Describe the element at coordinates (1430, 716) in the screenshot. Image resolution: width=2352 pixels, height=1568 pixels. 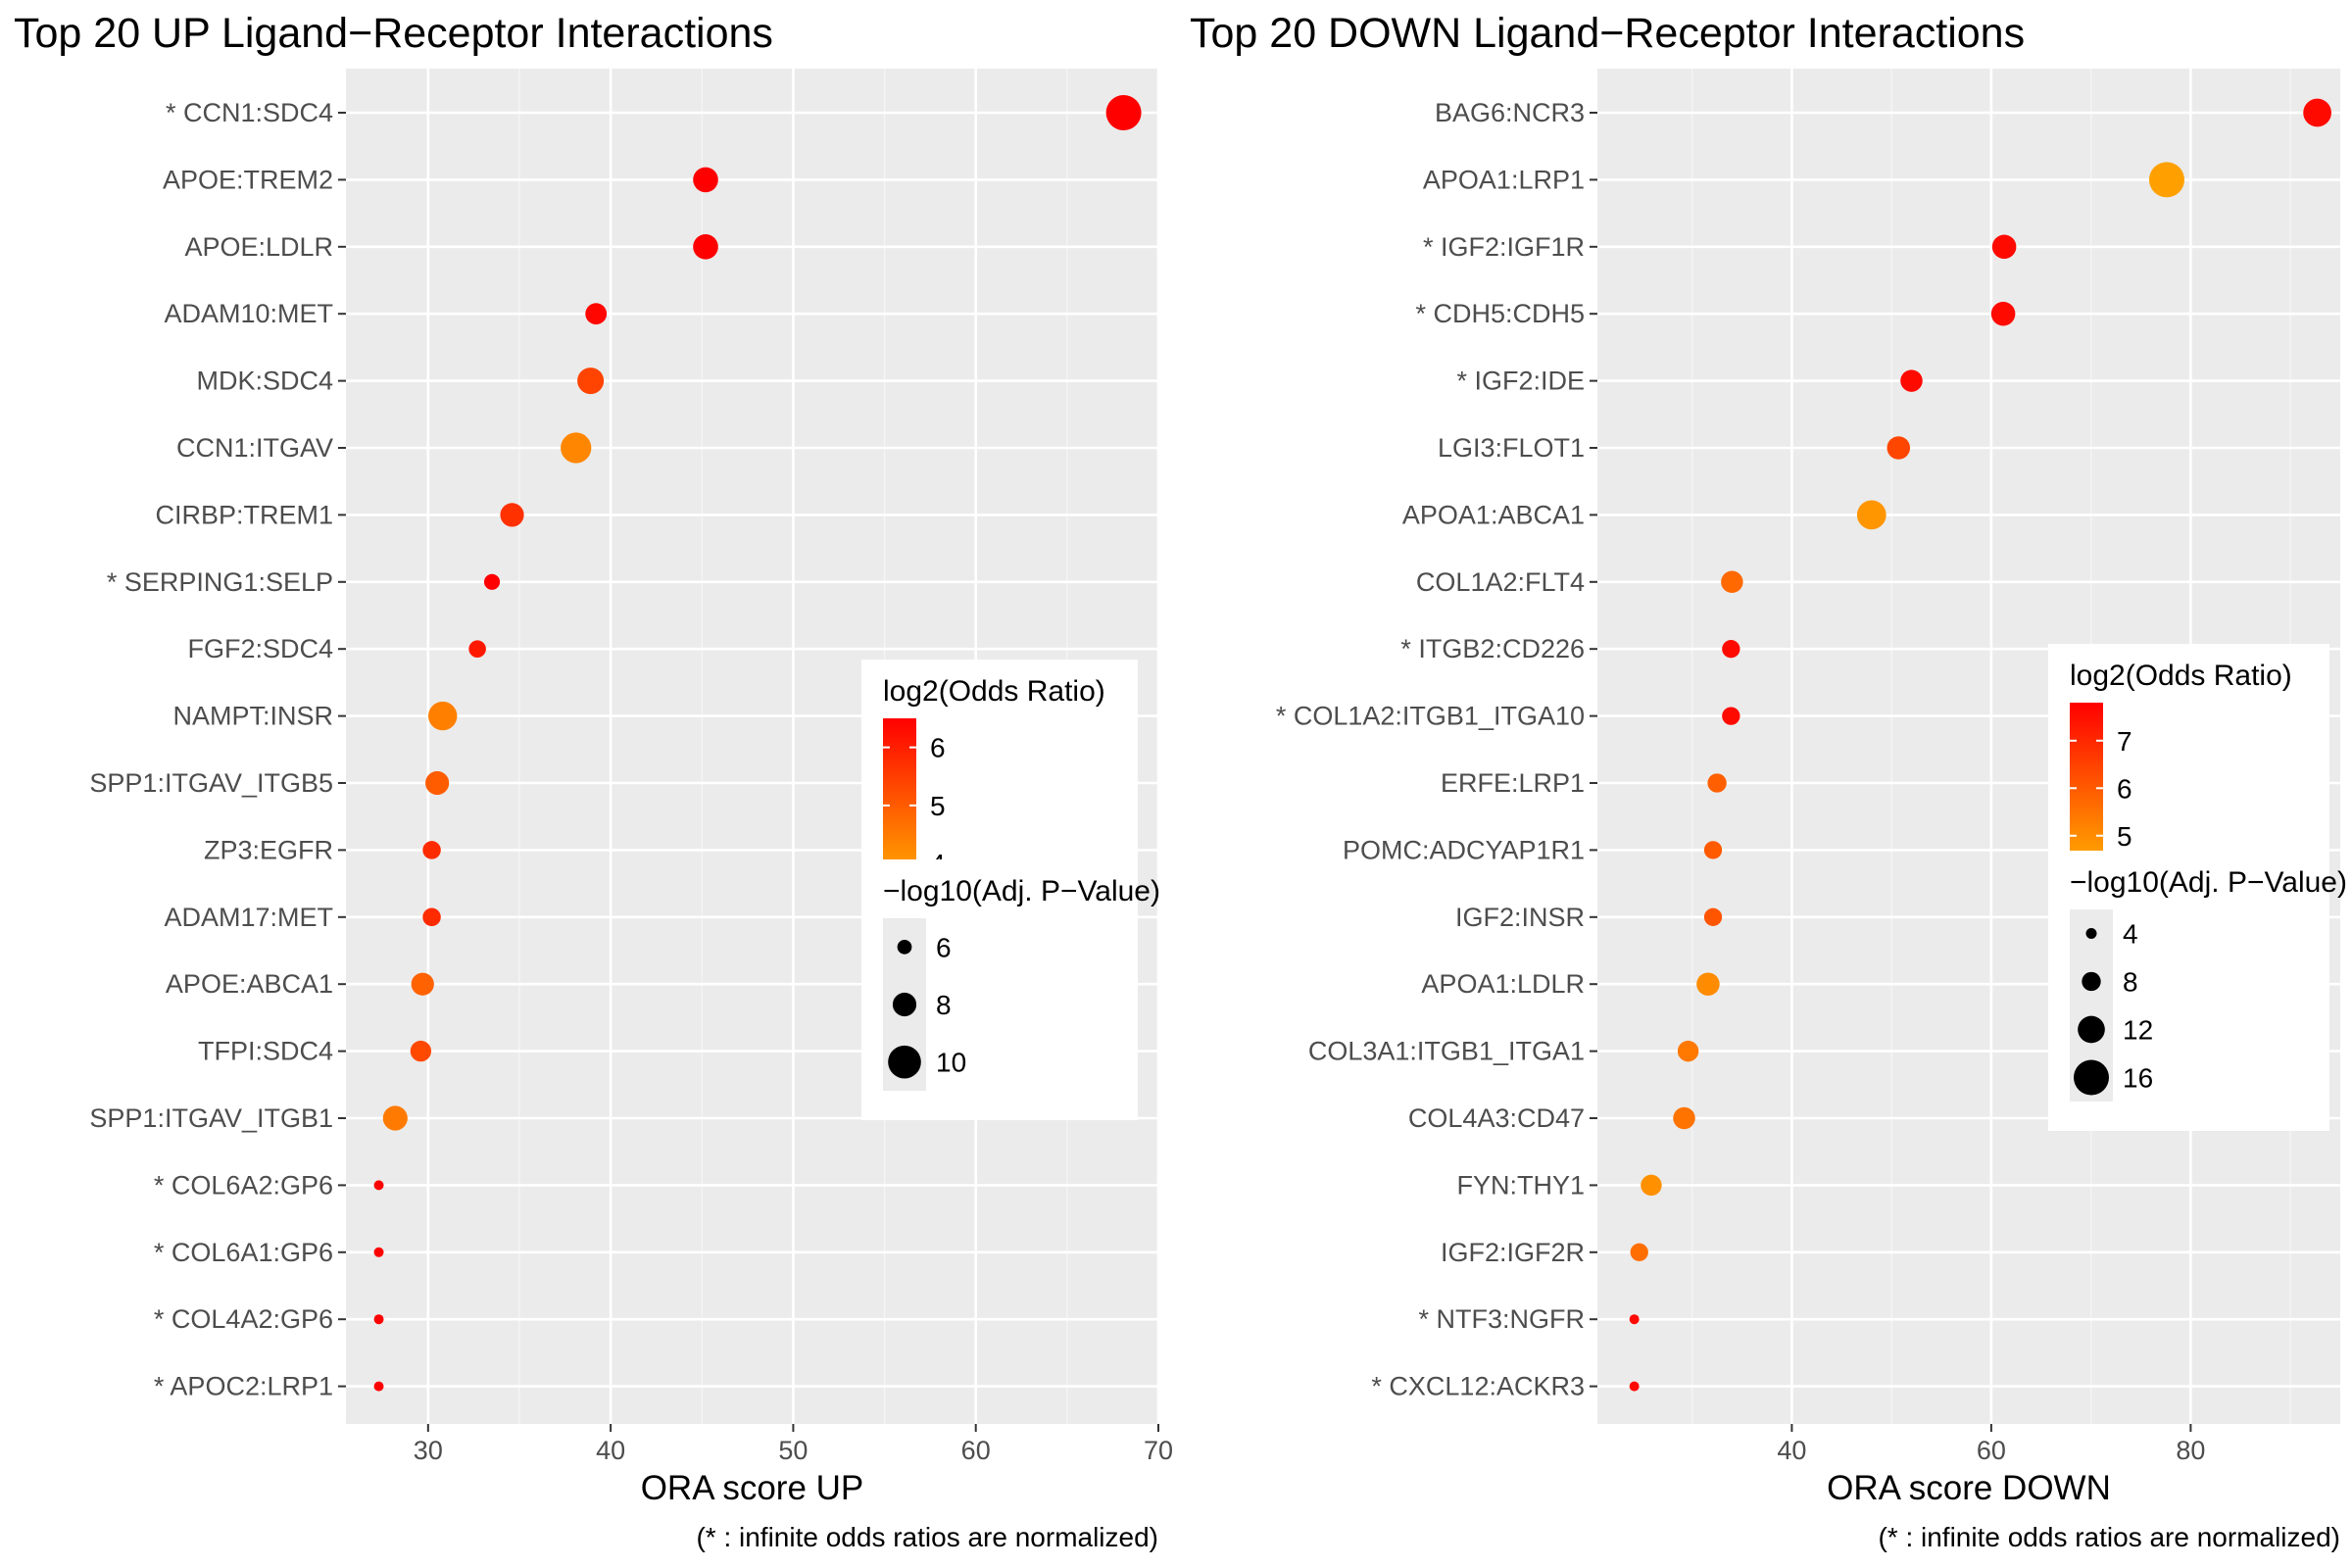
I see `y-tick-label: * COL1A2:ITGB1_ITGA10` at that location.